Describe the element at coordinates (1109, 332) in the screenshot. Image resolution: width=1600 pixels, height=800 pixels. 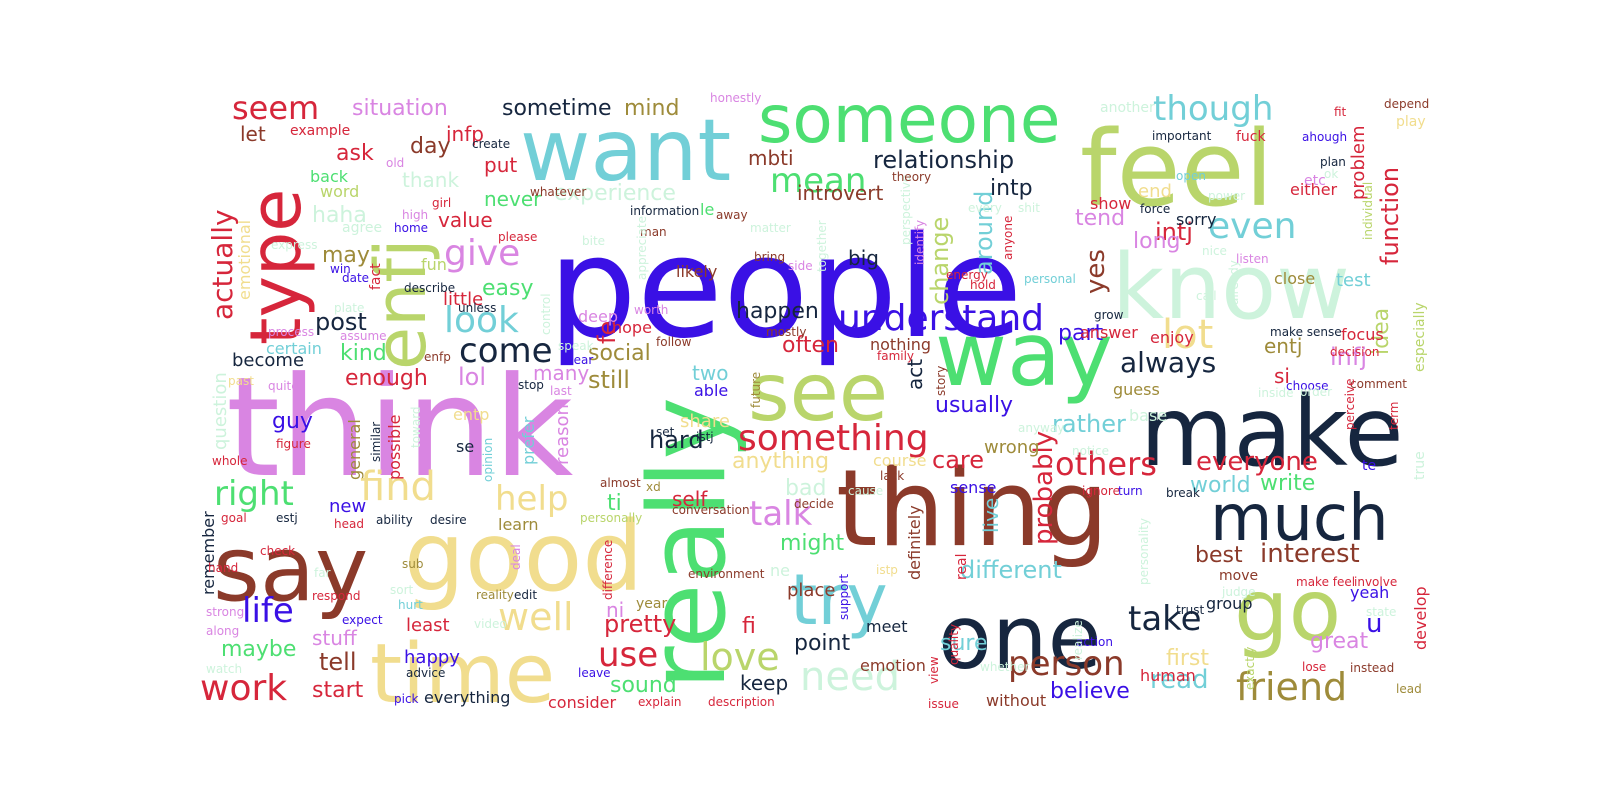
I see `word-answer: answer` at that location.